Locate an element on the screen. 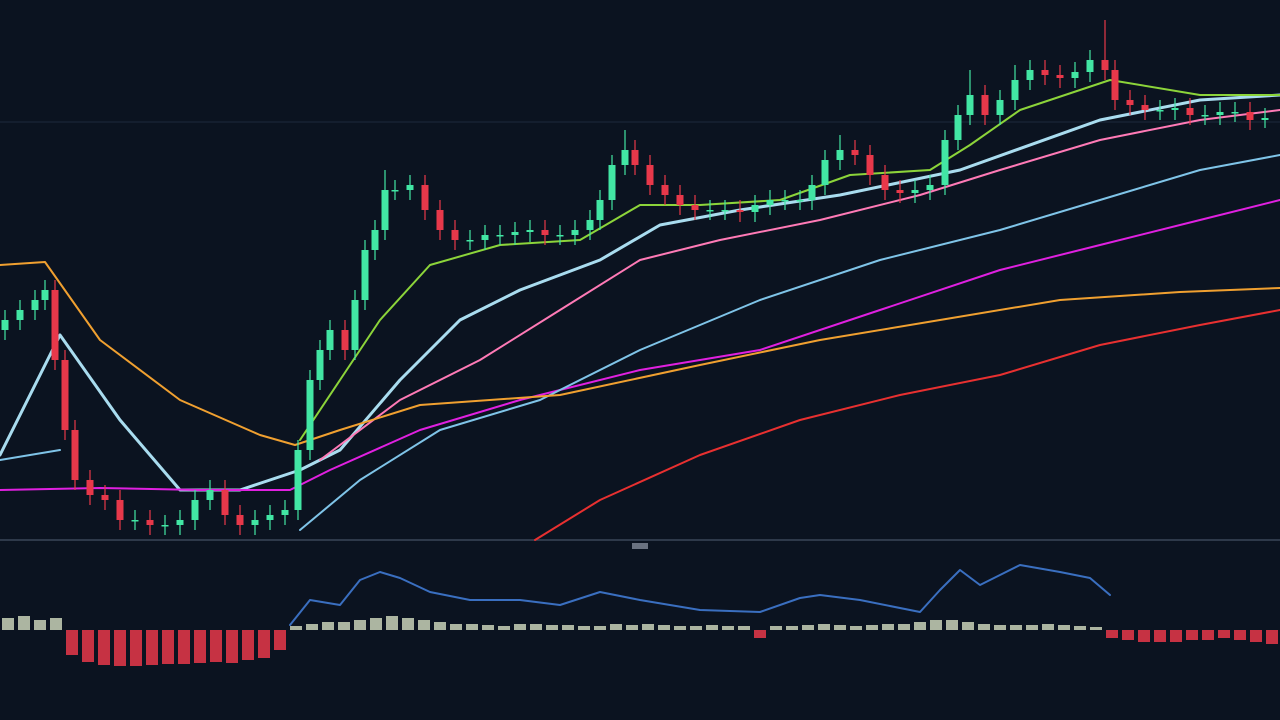 This screenshot has width=1280, height=720. oscillator-pane is located at coordinates (640, 615).